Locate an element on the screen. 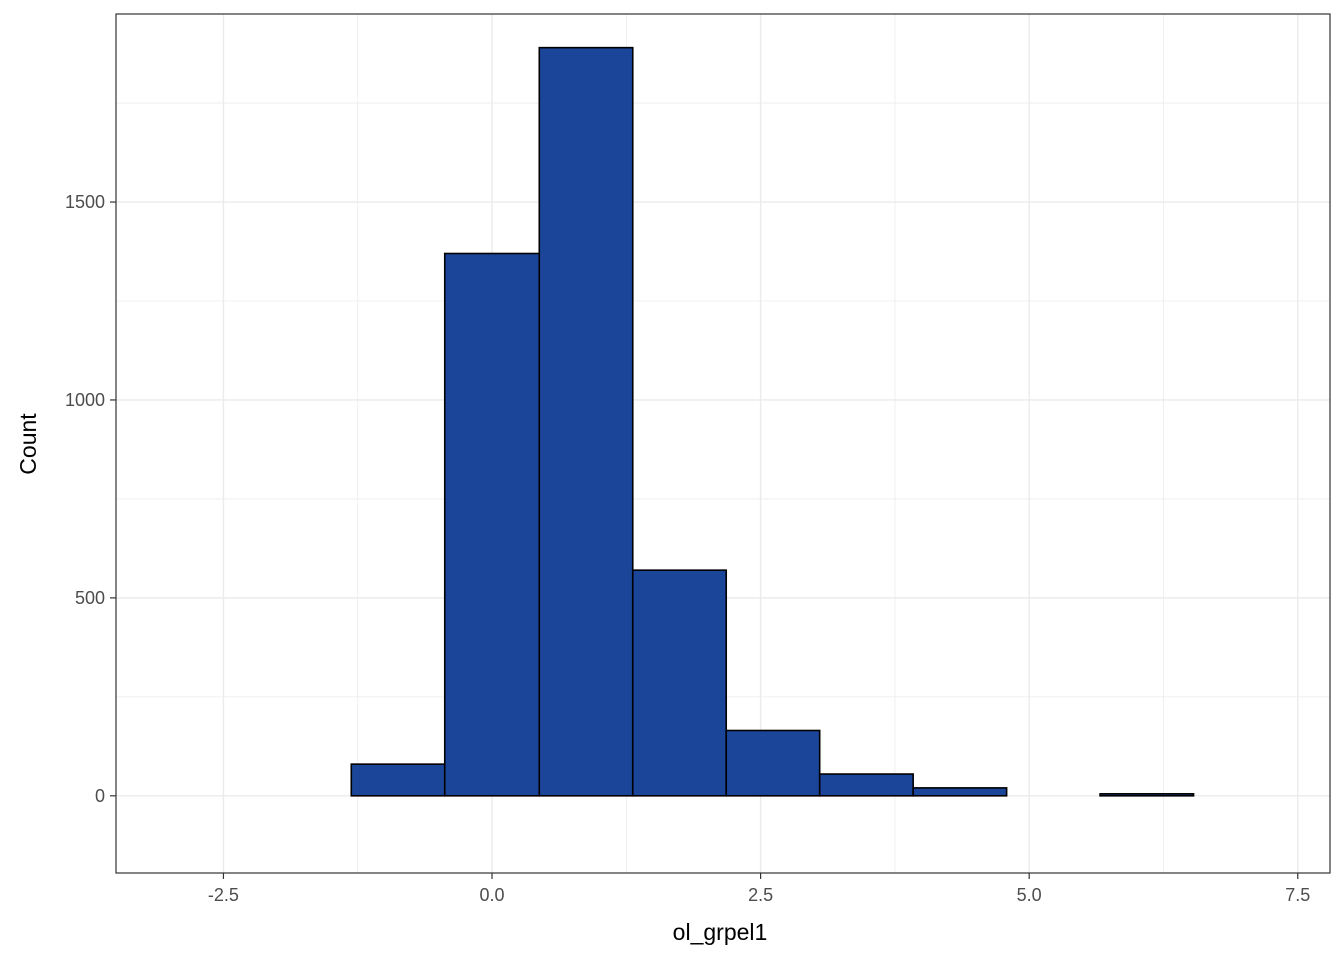 Image resolution: width=1344 pixels, height=960 pixels. x-axis: -2.5 0.0 2.5 5.0 7.5 is located at coordinates (759, 889).